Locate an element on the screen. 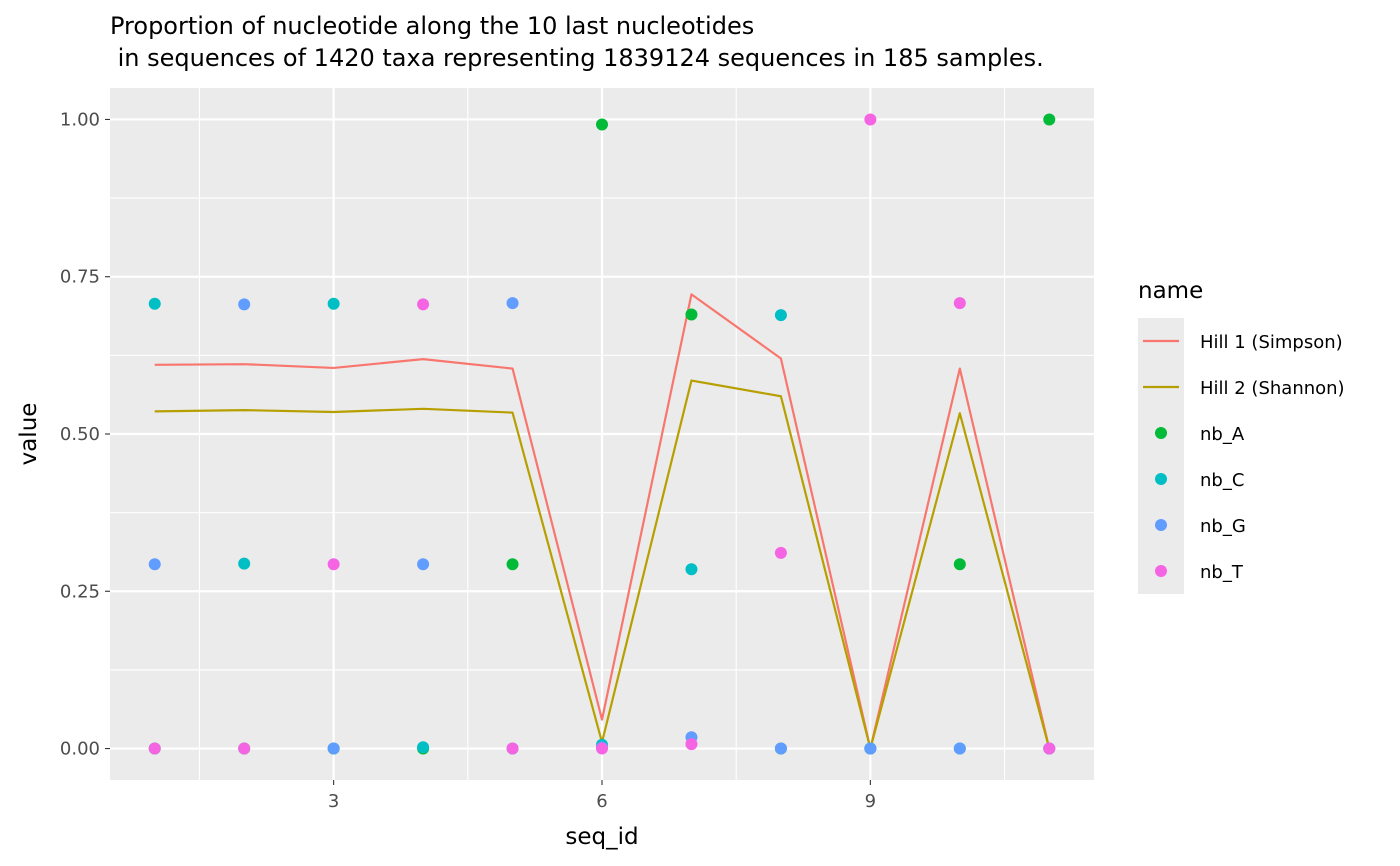  y-tick-label: 0.75 is located at coordinates (80, 277).